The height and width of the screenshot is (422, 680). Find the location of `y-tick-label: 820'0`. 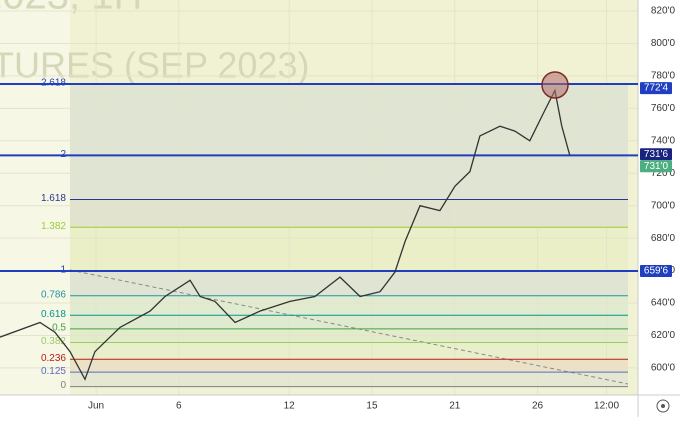

y-tick-label: 820'0 is located at coordinates (663, 11).